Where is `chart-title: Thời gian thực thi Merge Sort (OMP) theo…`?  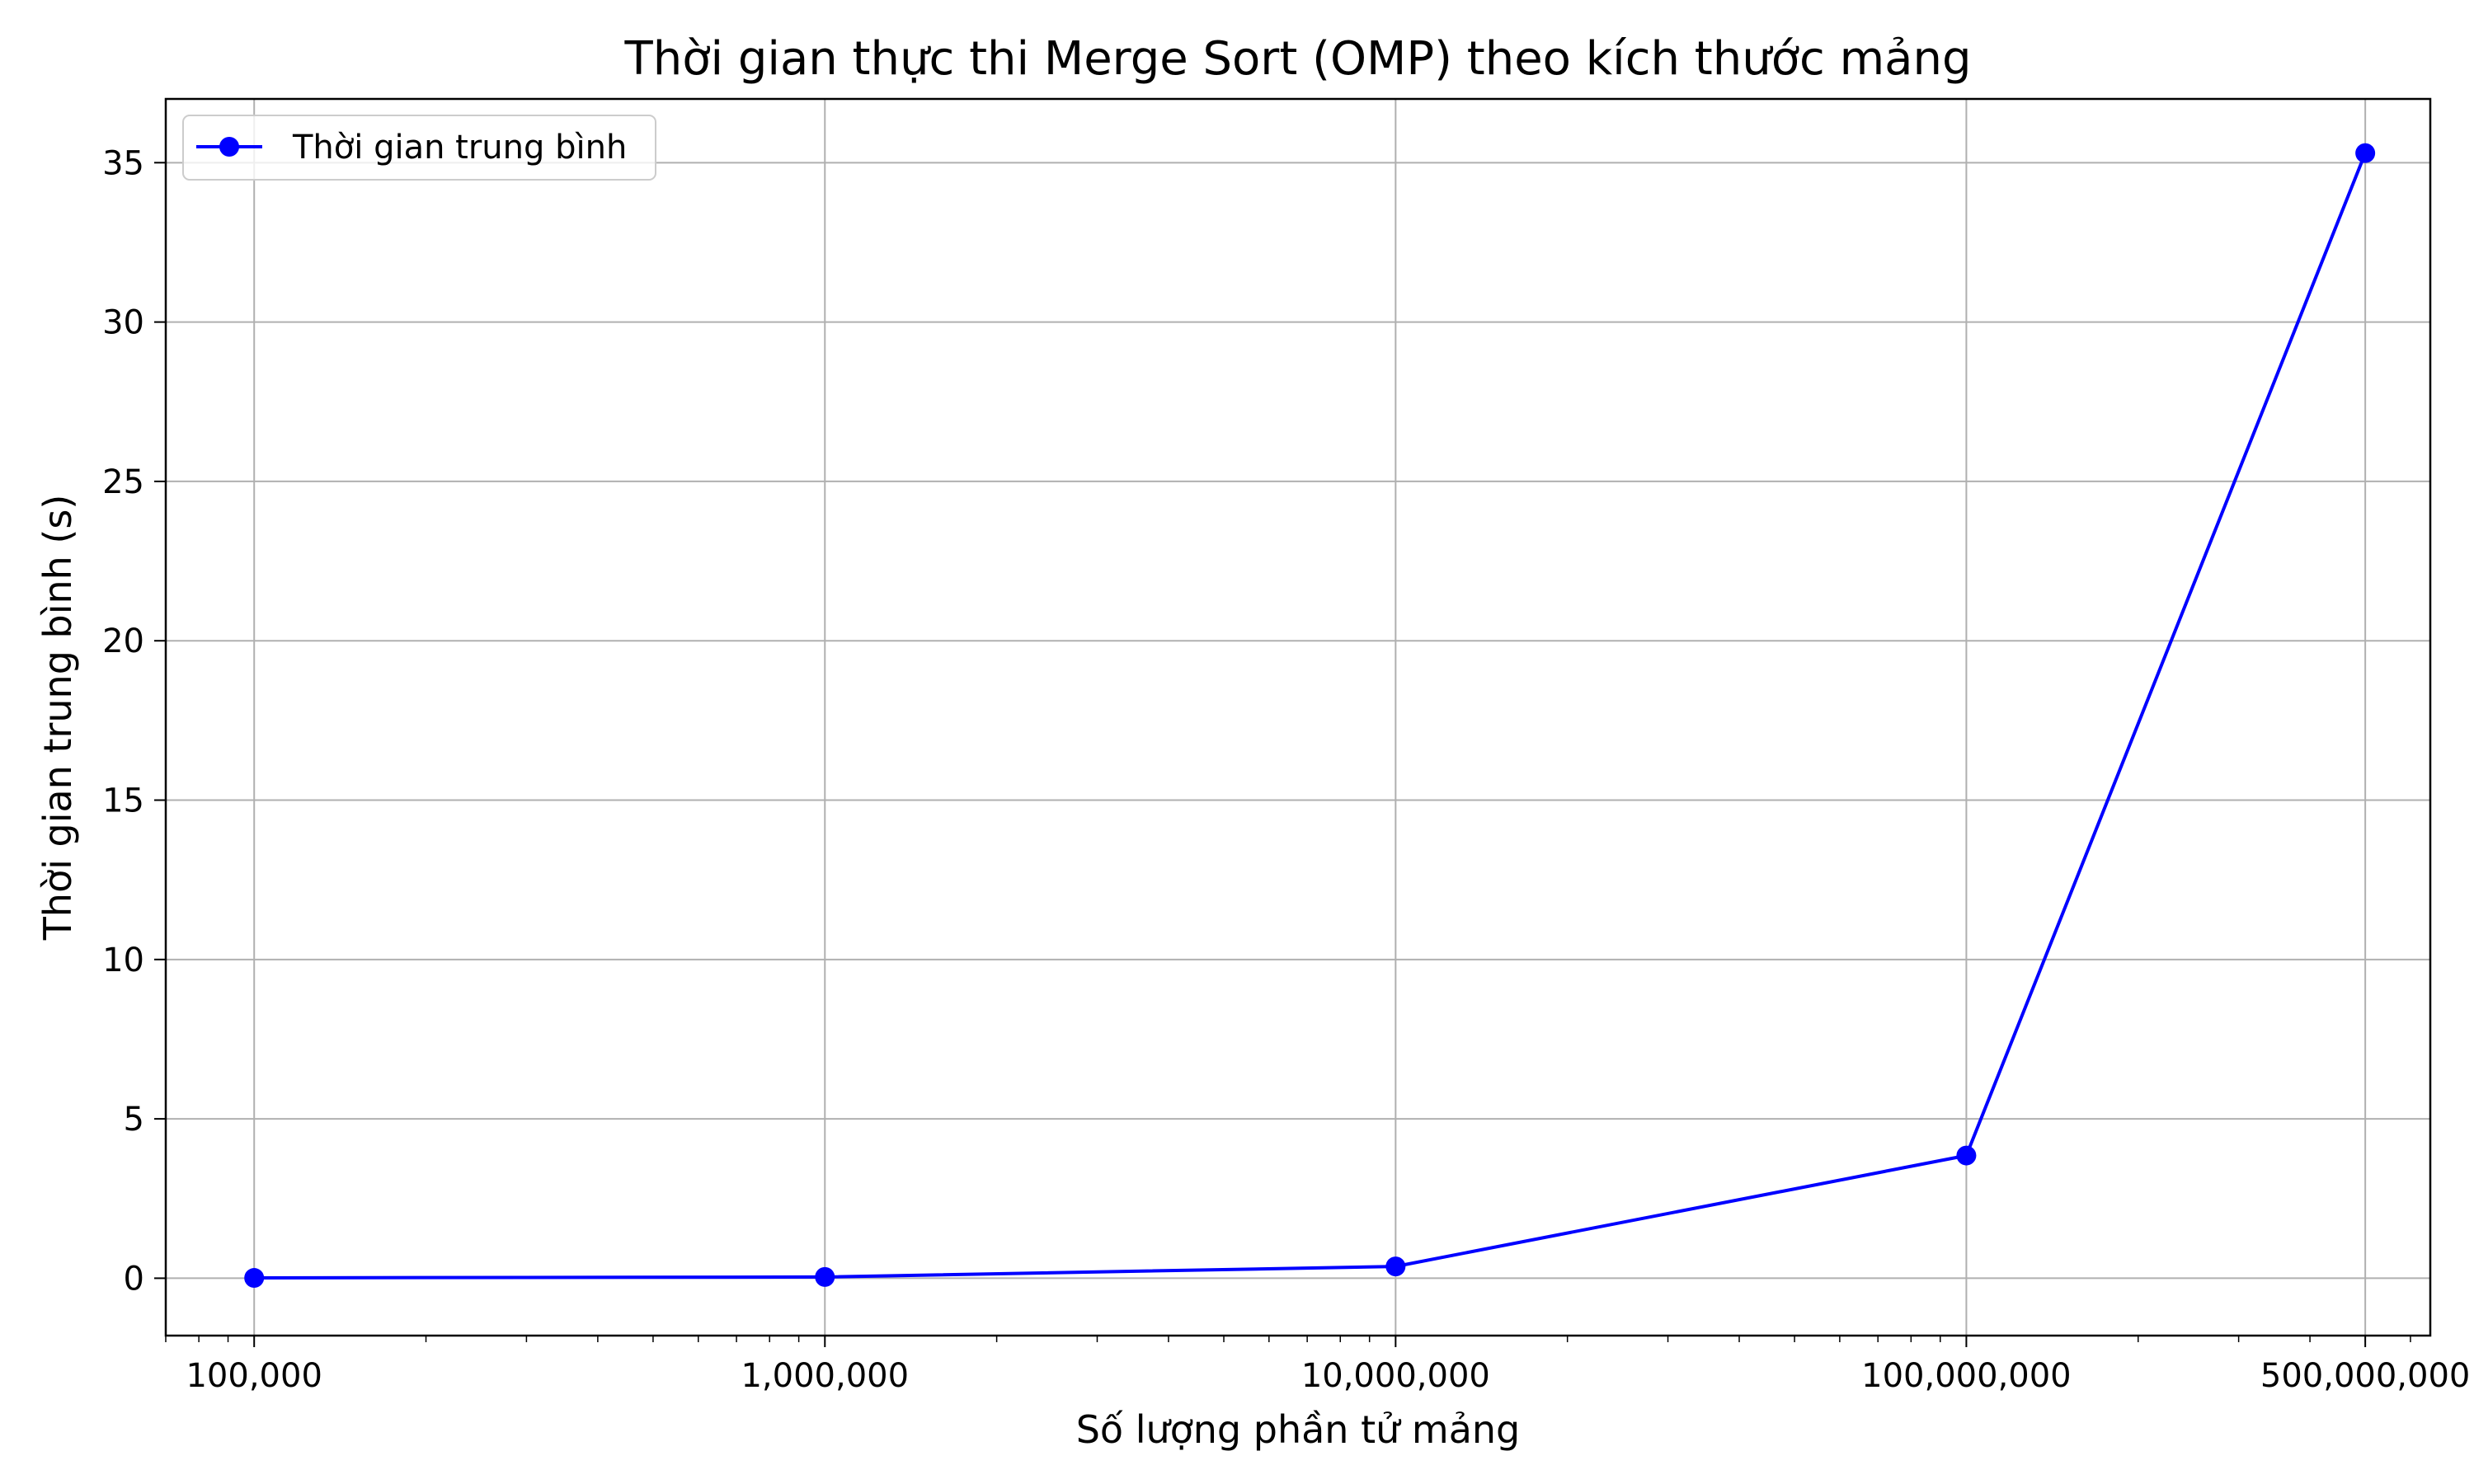
chart-title: Thời gian thực thi Merge Sort (OMP) theo… is located at coordinates (1298, 59).